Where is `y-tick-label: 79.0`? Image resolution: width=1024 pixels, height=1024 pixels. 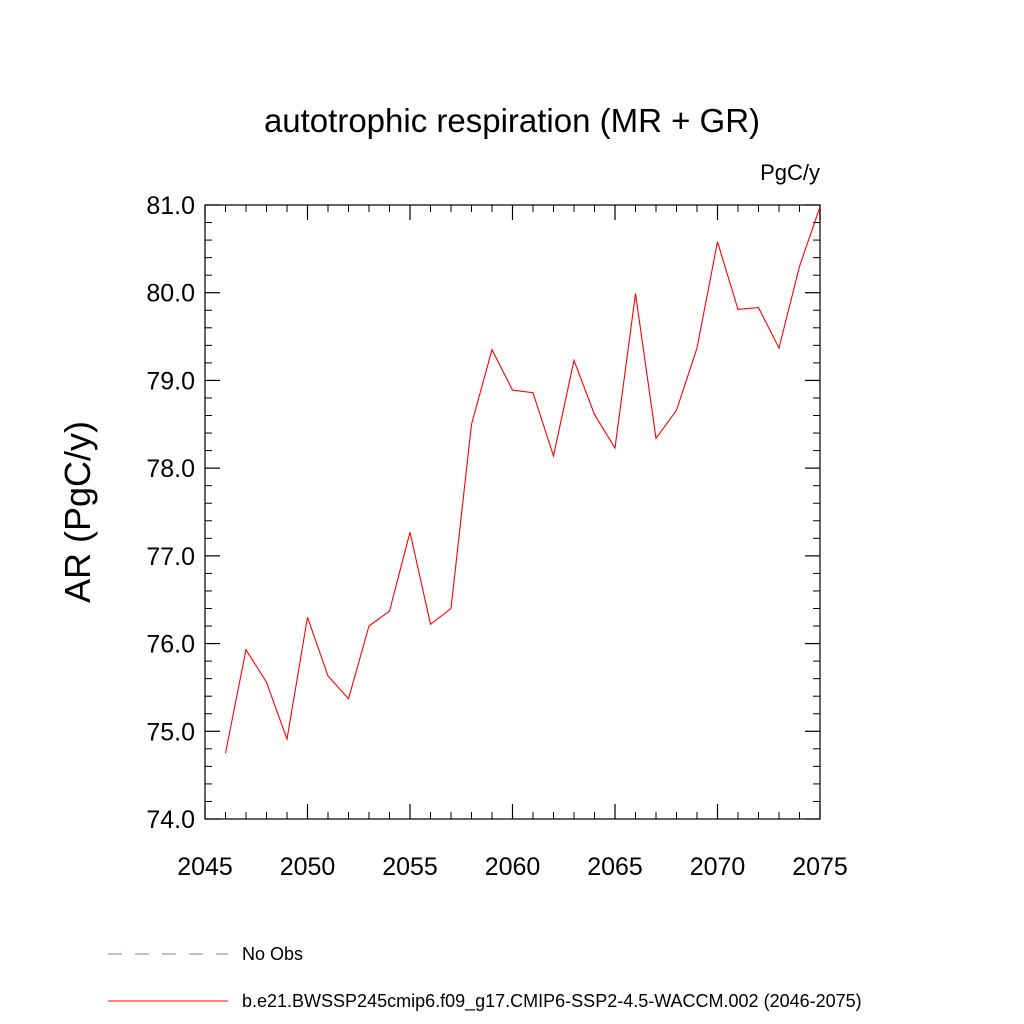 y-tick-label: 79.0 is located at coordinates (170, 381).